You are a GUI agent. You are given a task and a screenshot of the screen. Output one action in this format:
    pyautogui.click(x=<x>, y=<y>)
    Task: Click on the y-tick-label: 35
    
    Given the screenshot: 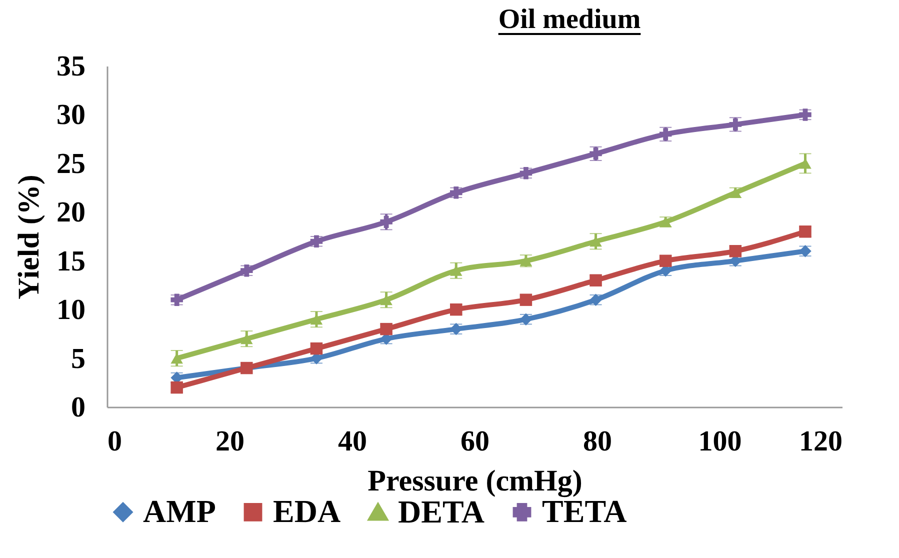 What is the action you would take?
    pyautogui.click(x=71, y=66)
    